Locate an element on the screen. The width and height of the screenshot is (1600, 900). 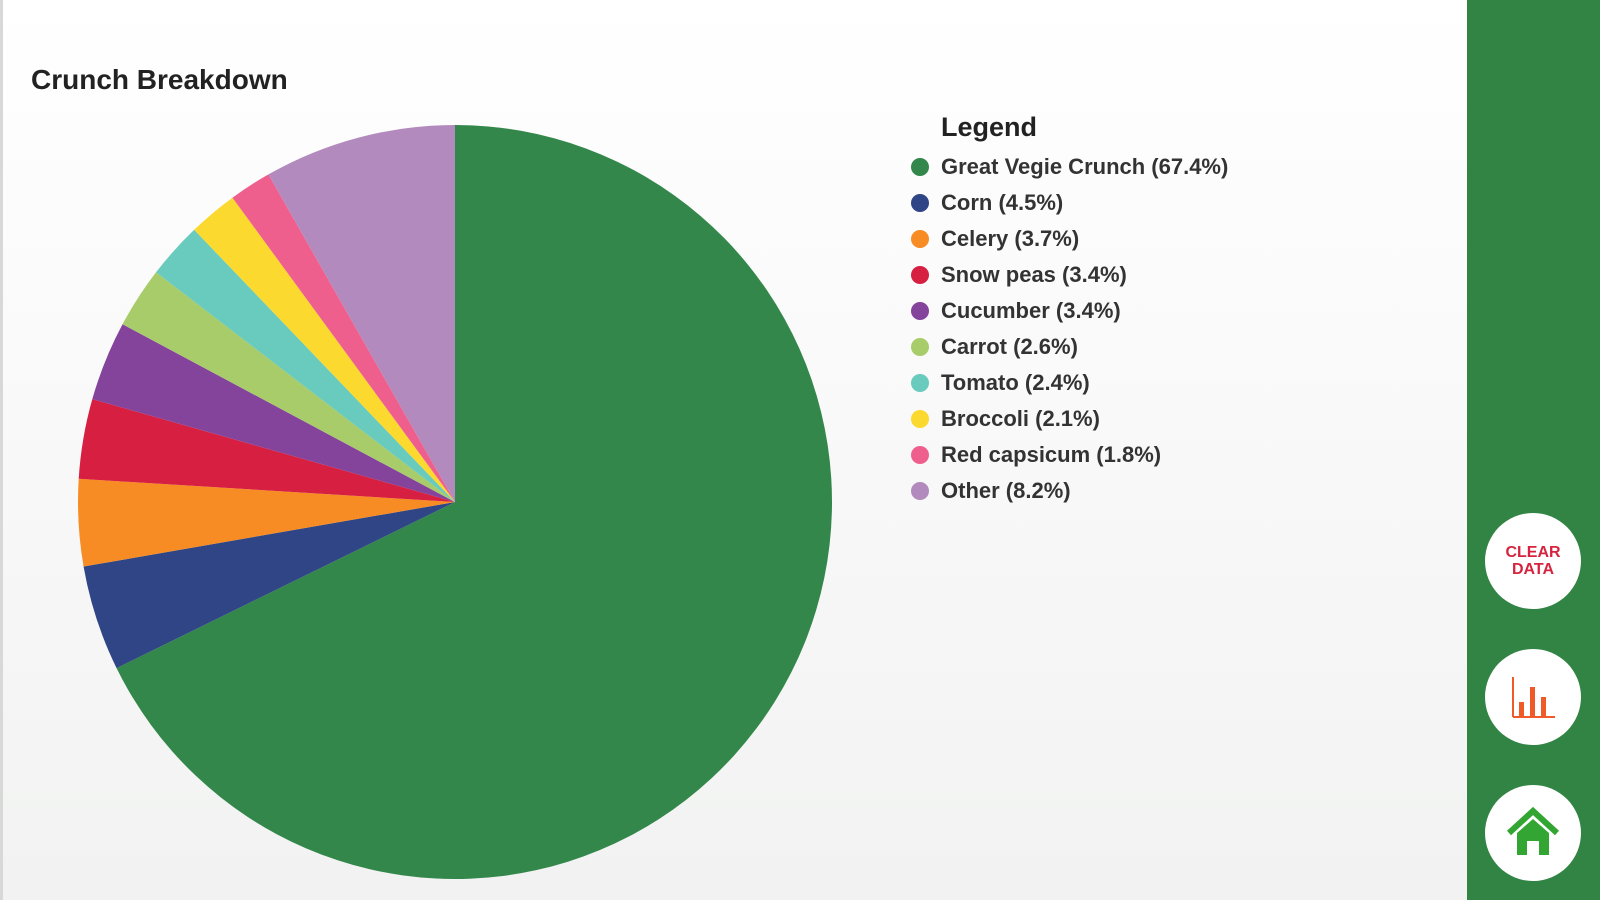
legend-item: Celery (3.7%) is located at coordinates (1069, 239).